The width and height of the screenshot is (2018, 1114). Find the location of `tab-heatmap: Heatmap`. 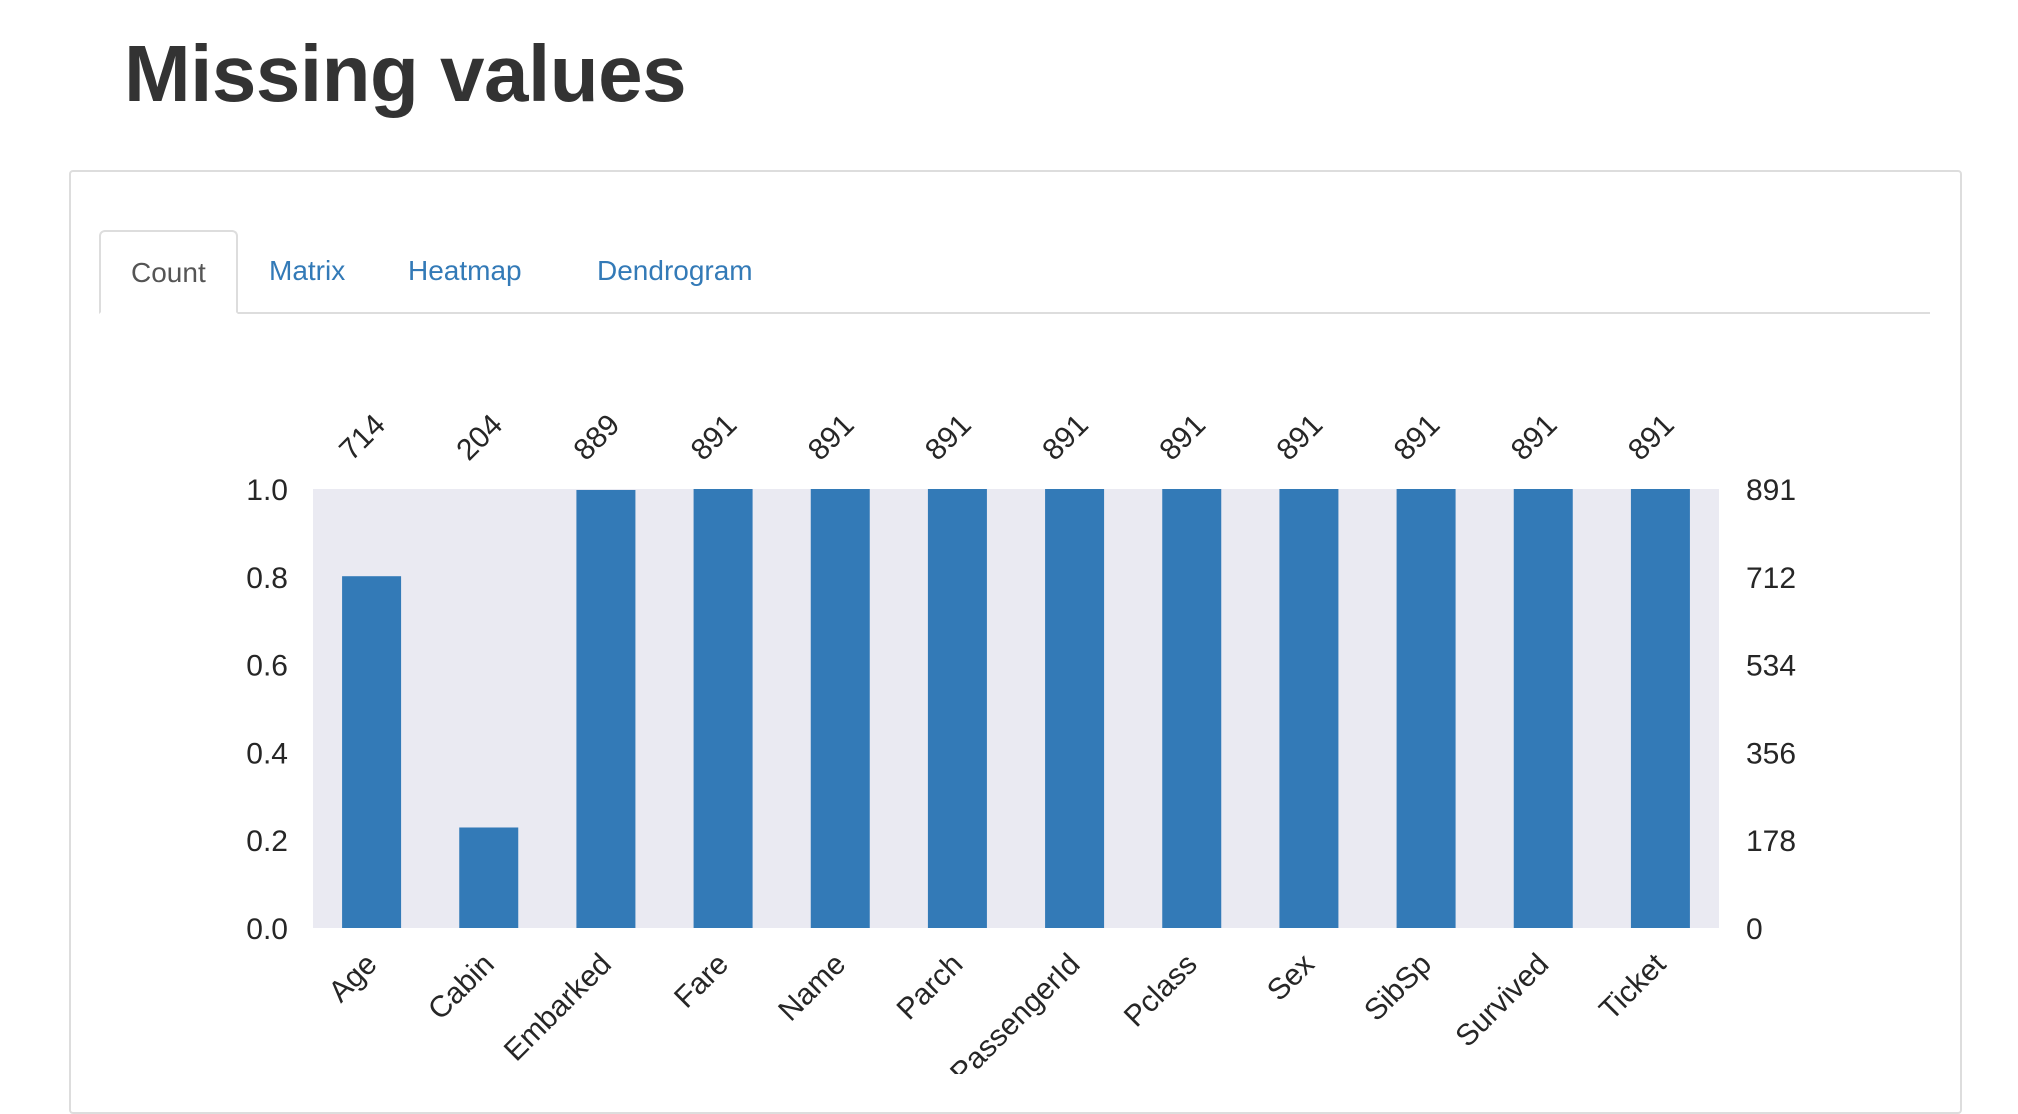

tab-heatmap: Heatmap is located at coordinates (465, 270).